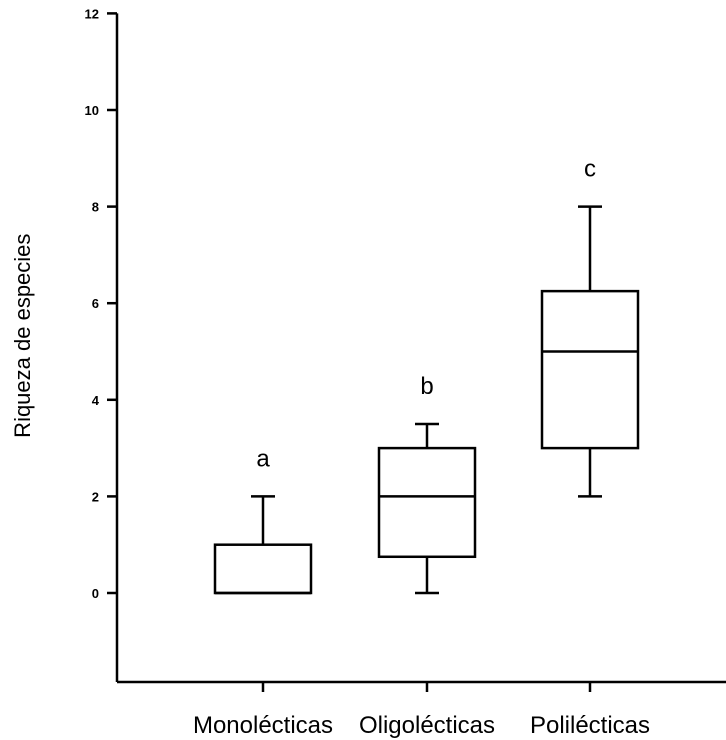  I want to click on box-2: b, so click(427, 484).